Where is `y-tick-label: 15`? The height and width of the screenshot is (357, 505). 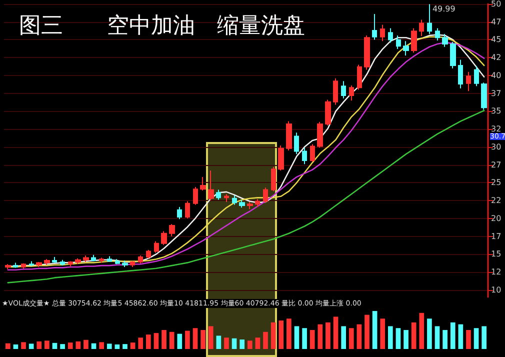
y-tick-label: 15 is located at coordinates (496, 254).